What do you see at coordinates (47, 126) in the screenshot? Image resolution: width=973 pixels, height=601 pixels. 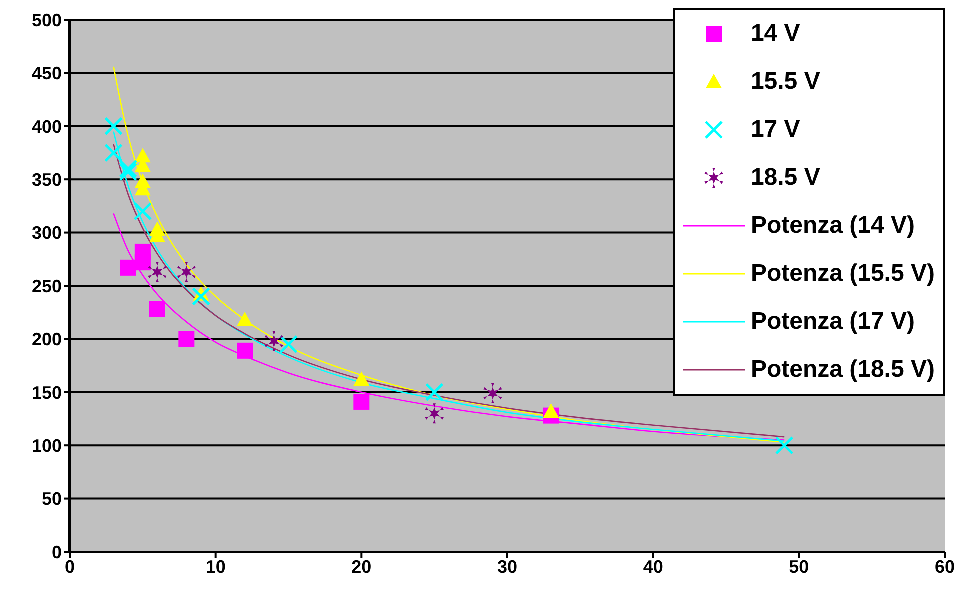 I see `y-tick-label: 400` at bounding box center [47, 126].